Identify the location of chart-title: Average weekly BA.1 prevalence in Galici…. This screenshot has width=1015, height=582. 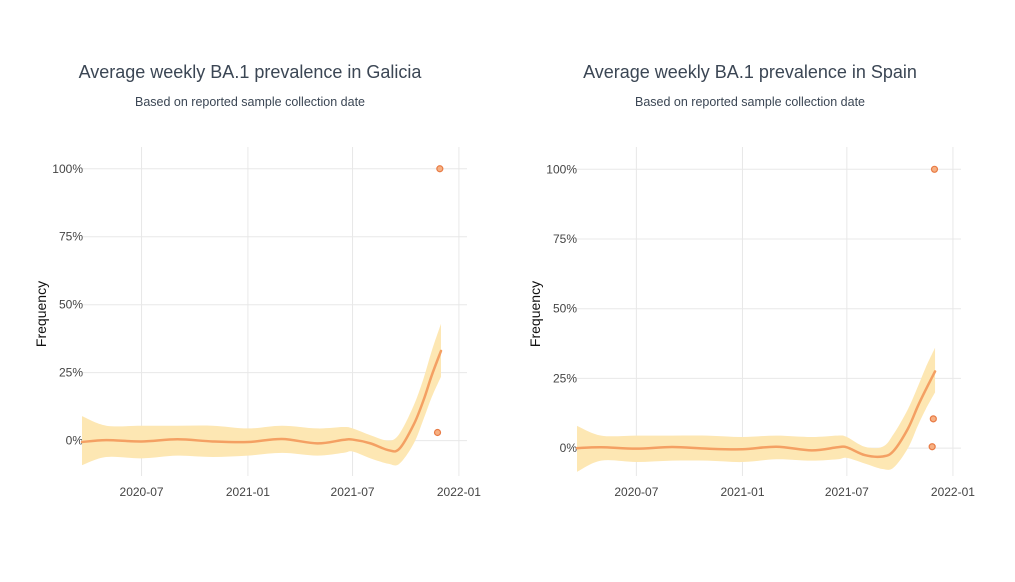
(250, 72).